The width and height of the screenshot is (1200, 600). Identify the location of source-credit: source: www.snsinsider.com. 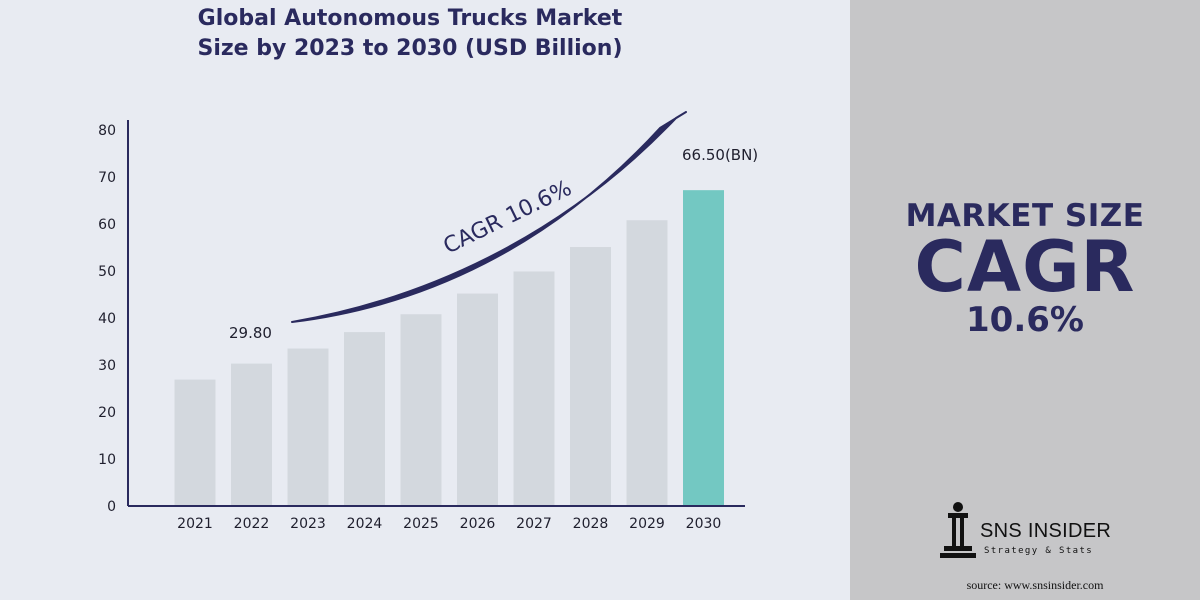
(1035, 585).